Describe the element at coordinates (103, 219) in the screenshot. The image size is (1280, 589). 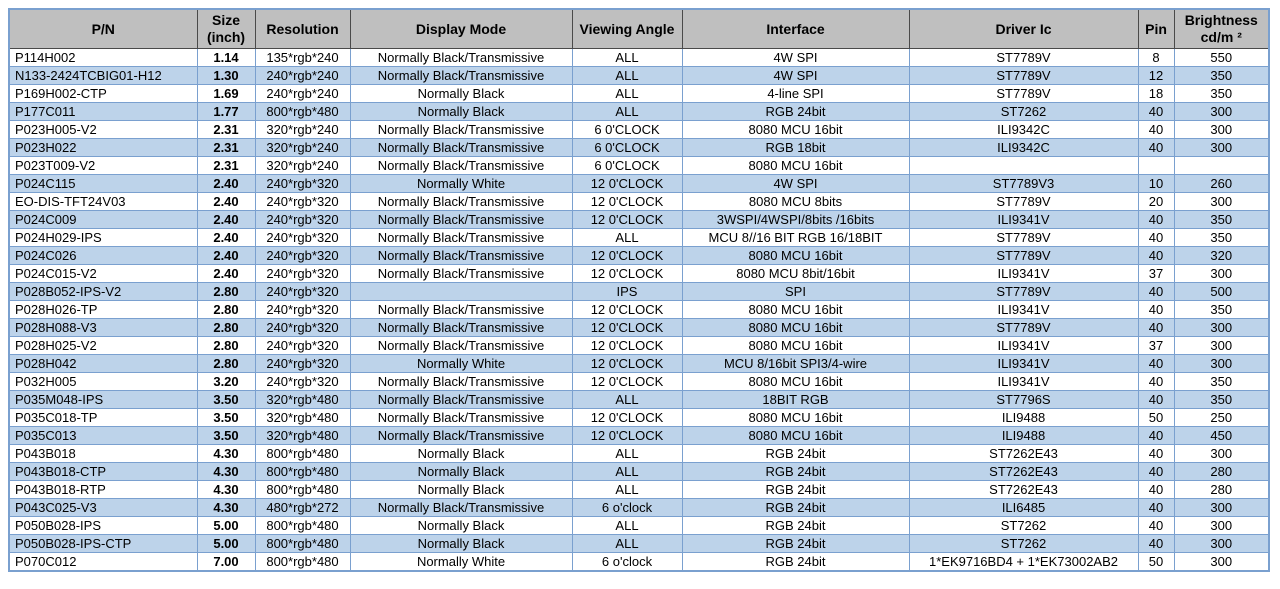
I see `cell-pn: P024C009` at that location.